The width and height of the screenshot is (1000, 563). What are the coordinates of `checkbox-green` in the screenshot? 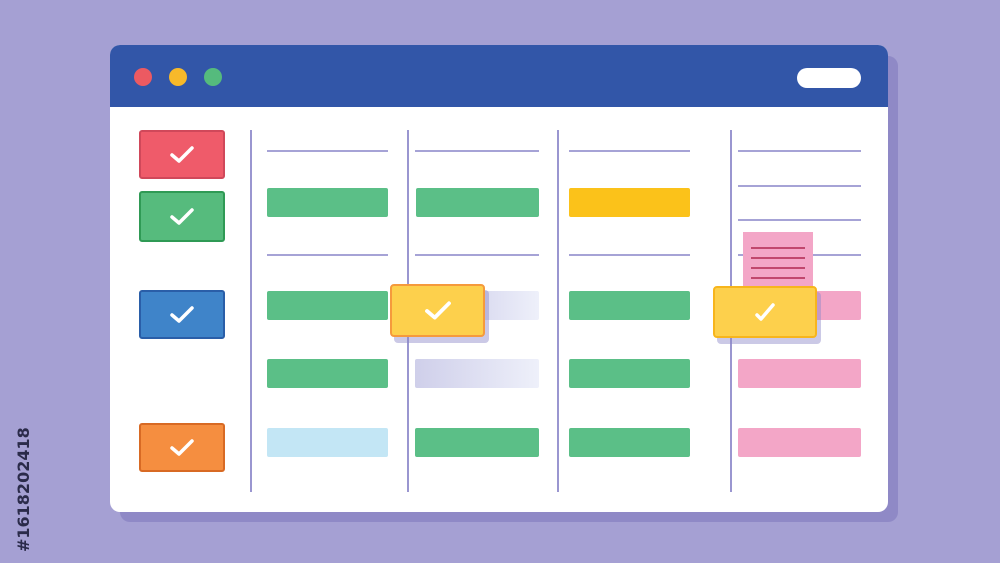 It's located at (182, 216).